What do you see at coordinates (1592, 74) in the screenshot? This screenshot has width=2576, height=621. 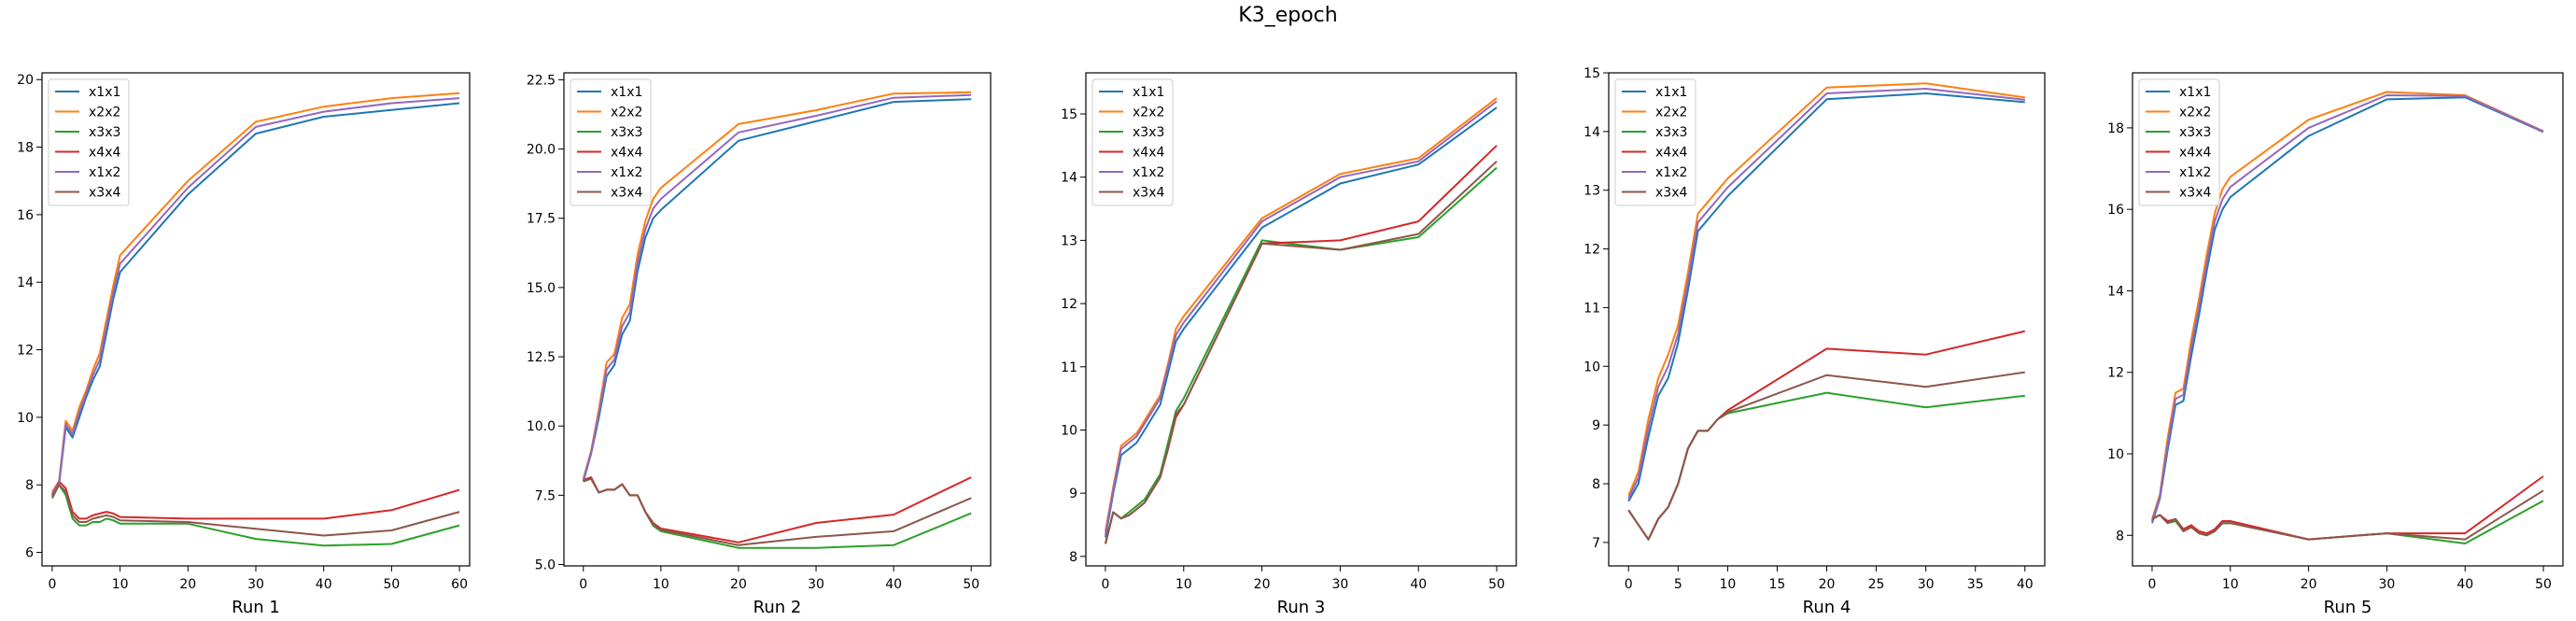 I see `y-tick-label: 15` at bounding box center [1592, 74].